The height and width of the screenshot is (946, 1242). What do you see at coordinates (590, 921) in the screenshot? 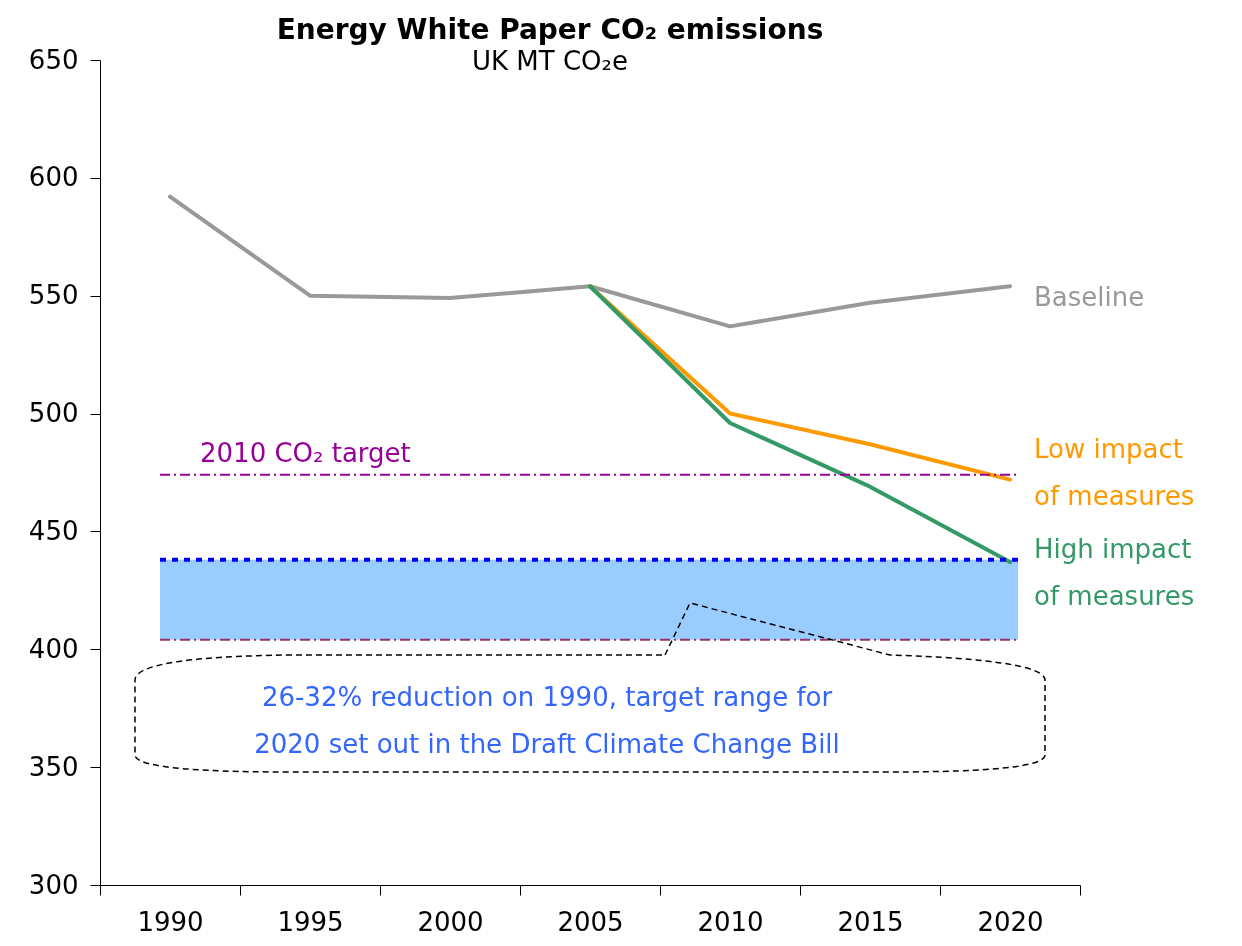
I see `x-tick-label: 2005` at bounding box center [590, 921].